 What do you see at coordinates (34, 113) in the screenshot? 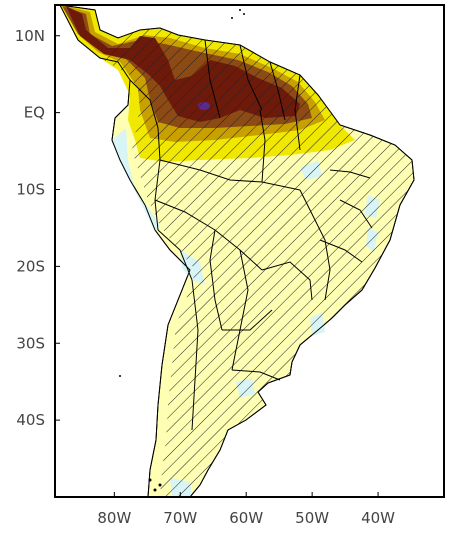
I see `lat-tick-label: EQ` at bounding box center [34, 113].